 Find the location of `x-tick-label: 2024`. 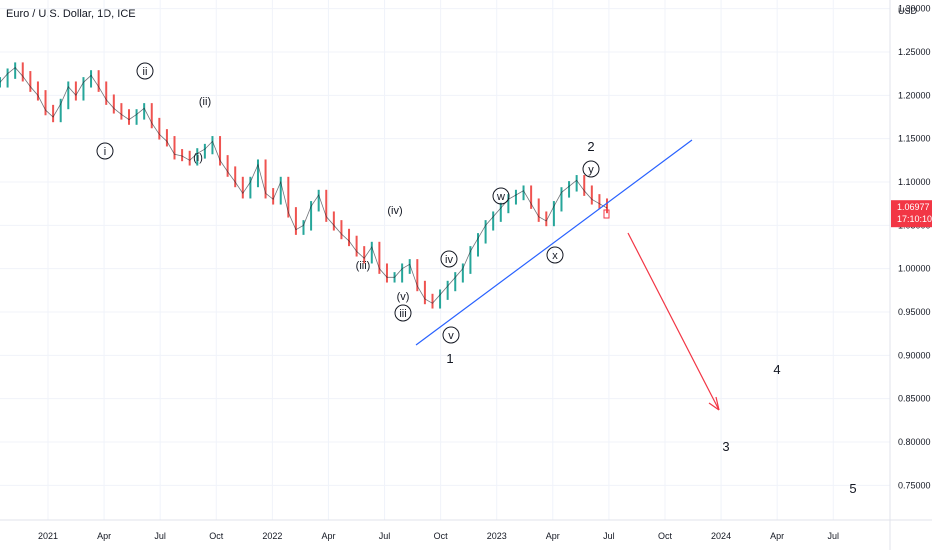

x-tick-label: 2024 is located at coordinates (721, 536).